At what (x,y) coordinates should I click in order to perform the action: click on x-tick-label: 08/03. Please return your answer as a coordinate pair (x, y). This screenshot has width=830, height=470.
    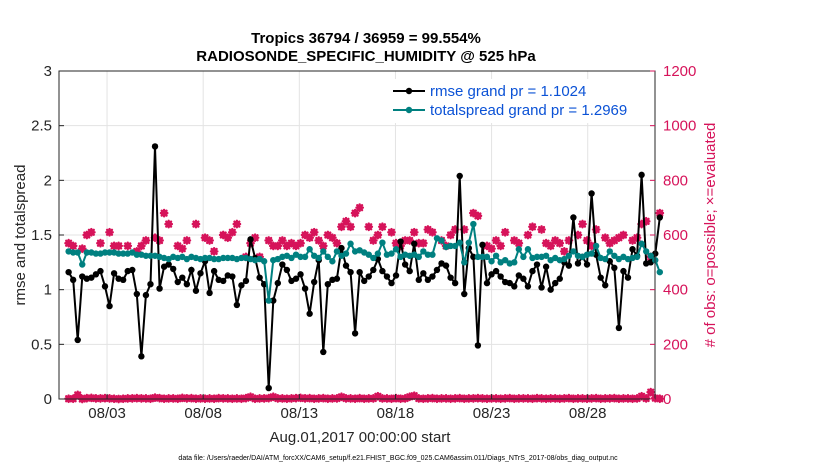
    Looking at the image, I should click on (107, 413).